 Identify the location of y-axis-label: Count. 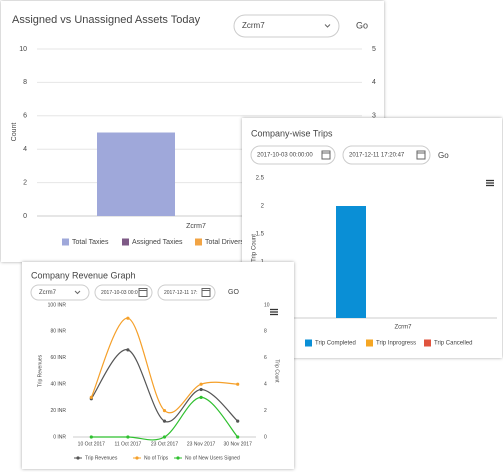
(14, 132).